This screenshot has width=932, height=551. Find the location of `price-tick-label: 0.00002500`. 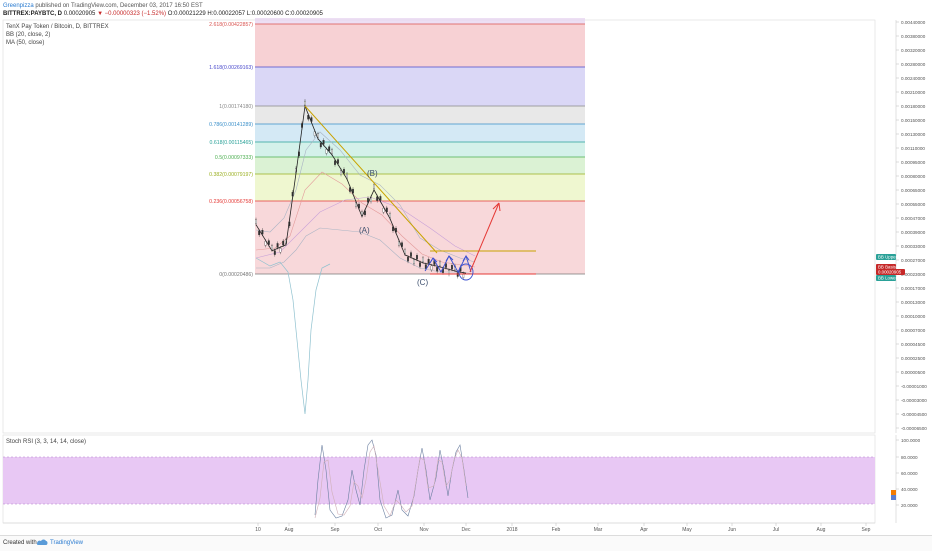

price-tick-label: 0.00002500 is located at coordinates (913, 358).